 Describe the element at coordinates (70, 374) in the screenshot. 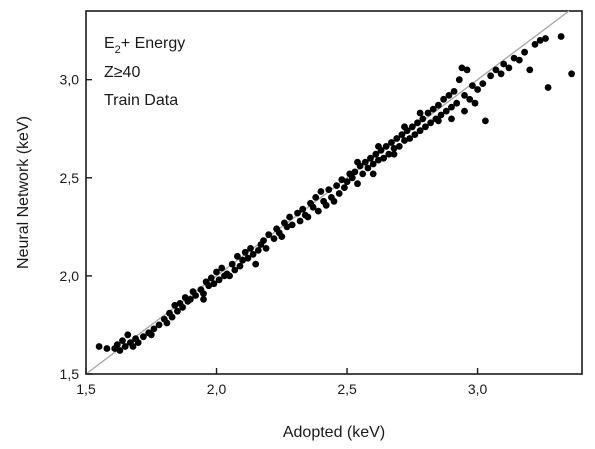

I see `y-tick-label: 1,5` at that location.